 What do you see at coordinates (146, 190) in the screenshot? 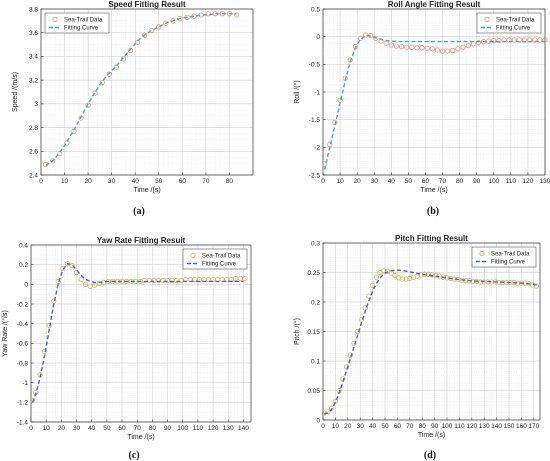
I see `x-axis-label: Time /(s)` at bounding box center [146, 190].